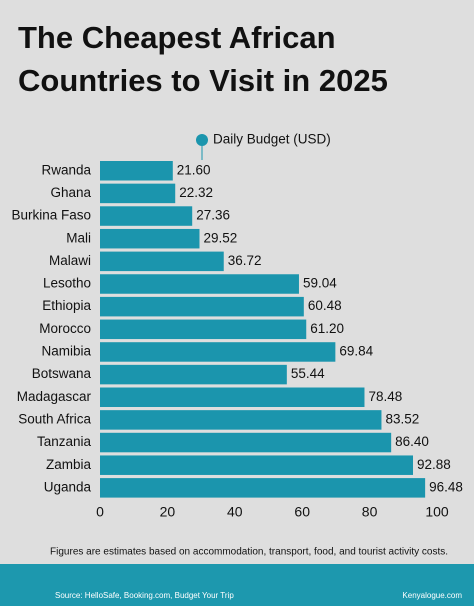  What do you see at coordinates (70, 260) in the screenshot?
I see `y-tick-label: Malawi` at bounding box center [70, 260].